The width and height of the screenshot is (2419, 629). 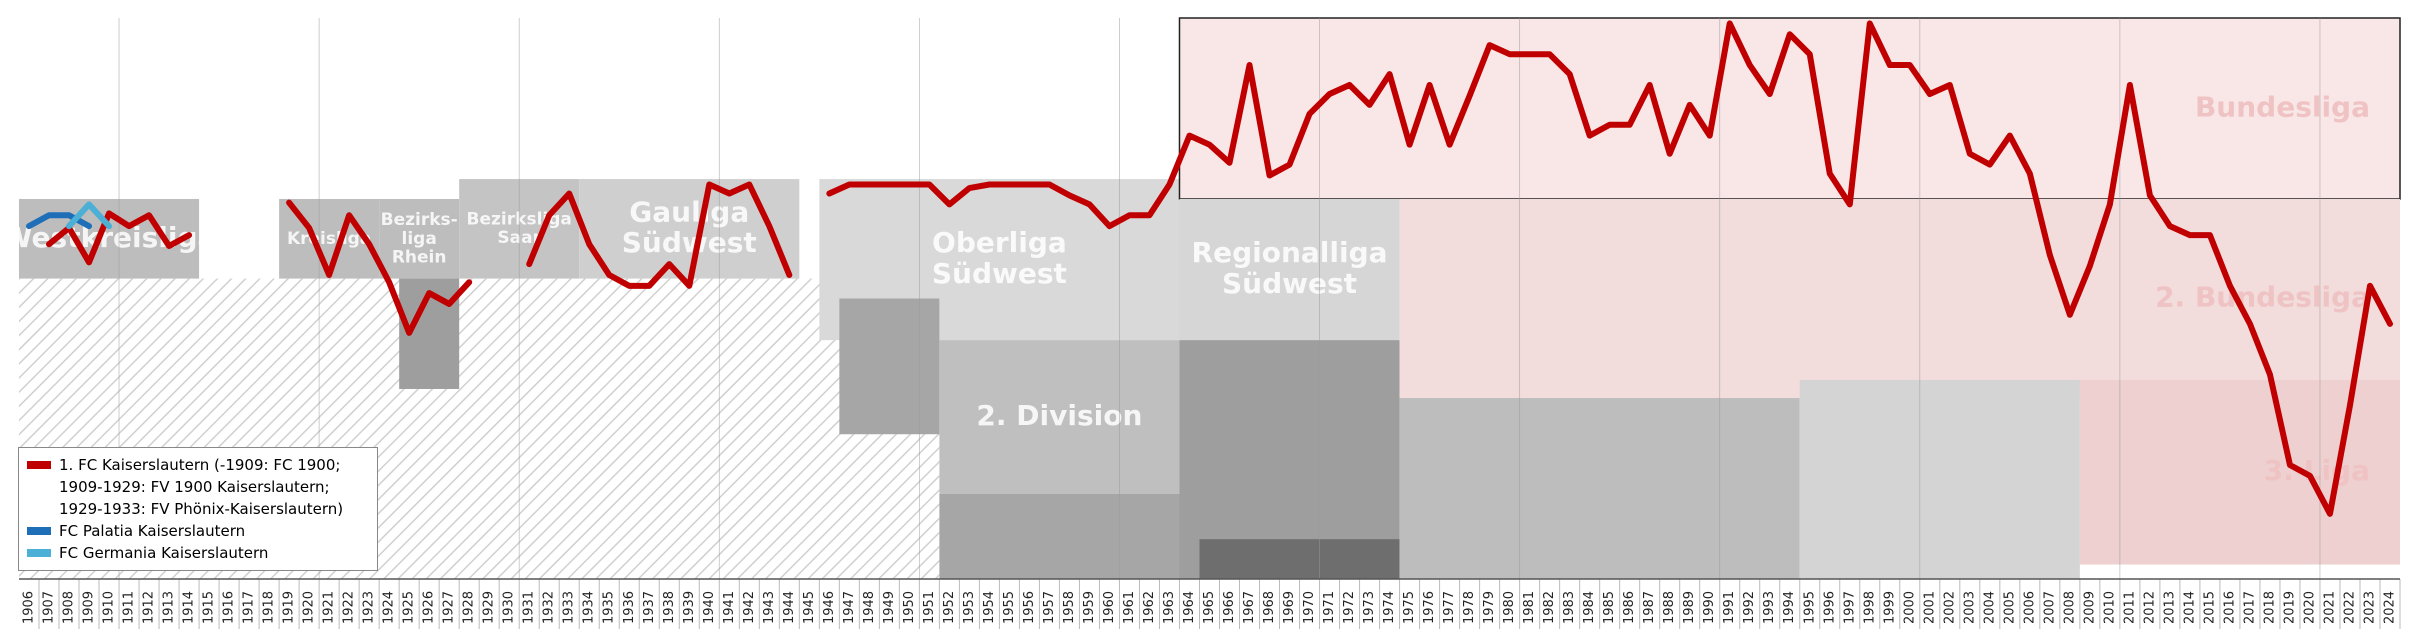 What do you see at coordinates (1229, 607) in the screenshot?
I see `x-tick-label: 1966` at bounding box center [1229, 607].